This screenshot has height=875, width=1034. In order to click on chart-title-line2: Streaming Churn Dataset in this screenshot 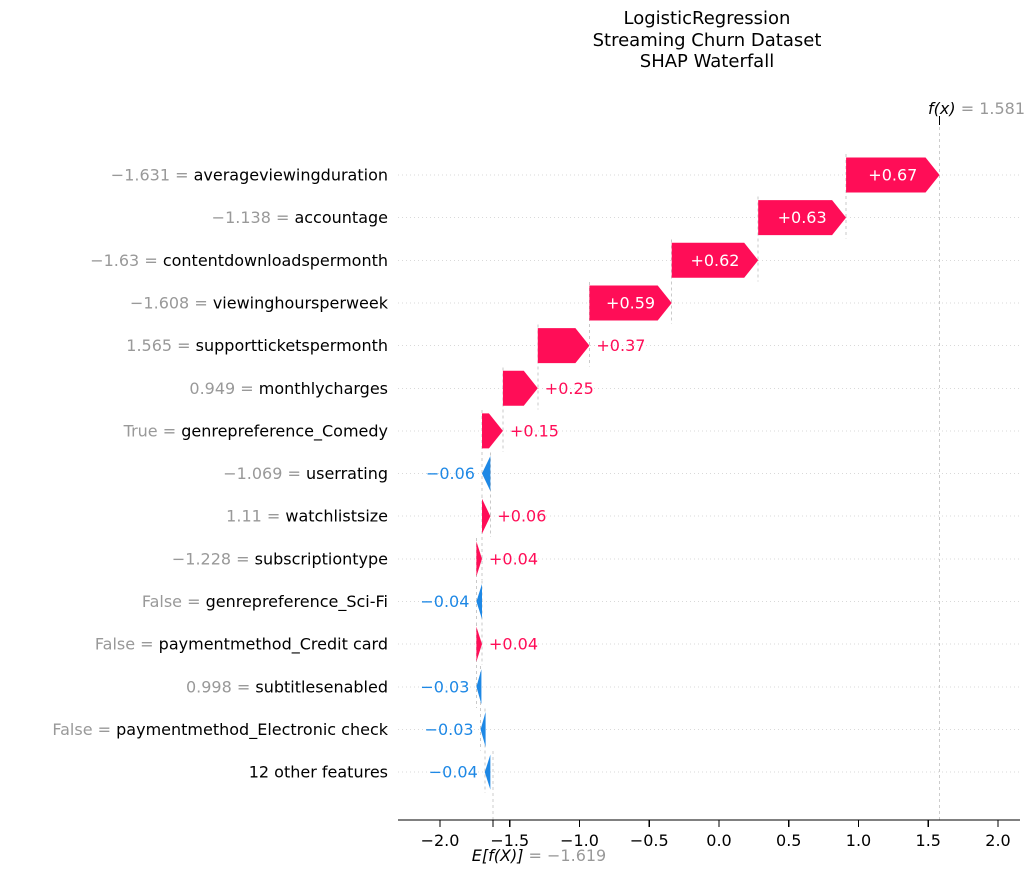, I will do `click(707, 40)`.